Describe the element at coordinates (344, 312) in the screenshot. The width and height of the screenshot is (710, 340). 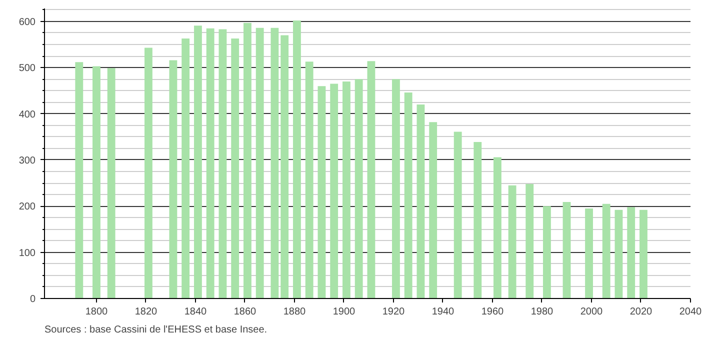
I see `x-tick-label: 1900` at that location.